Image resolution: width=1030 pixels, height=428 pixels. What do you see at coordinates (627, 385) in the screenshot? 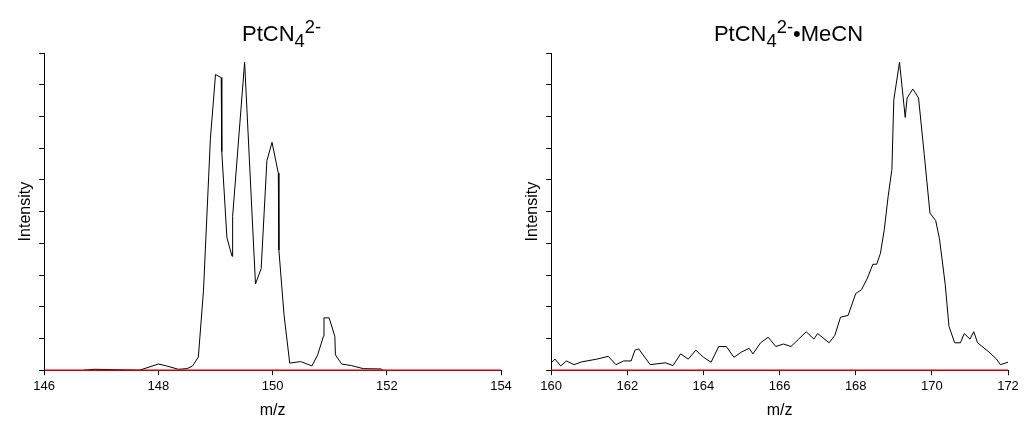
I see `x-tick-label: 162` at bounding box center [627, 385].